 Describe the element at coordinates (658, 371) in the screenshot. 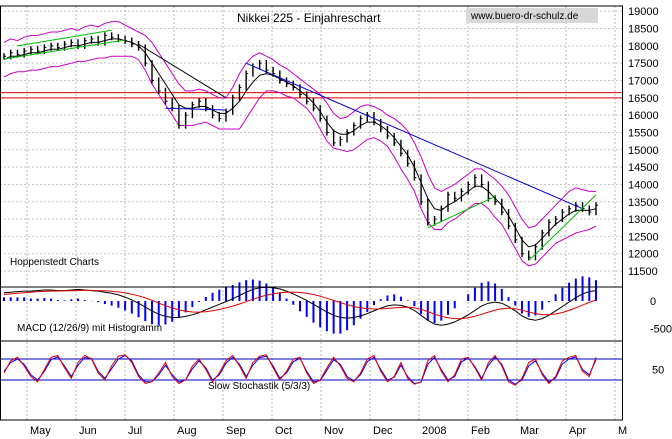

I see `stochastic-tick-label: 50` at that location.